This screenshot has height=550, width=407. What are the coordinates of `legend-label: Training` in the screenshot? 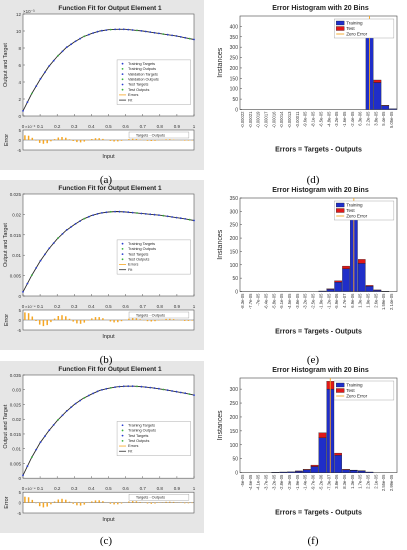 It's located at (354, 23).